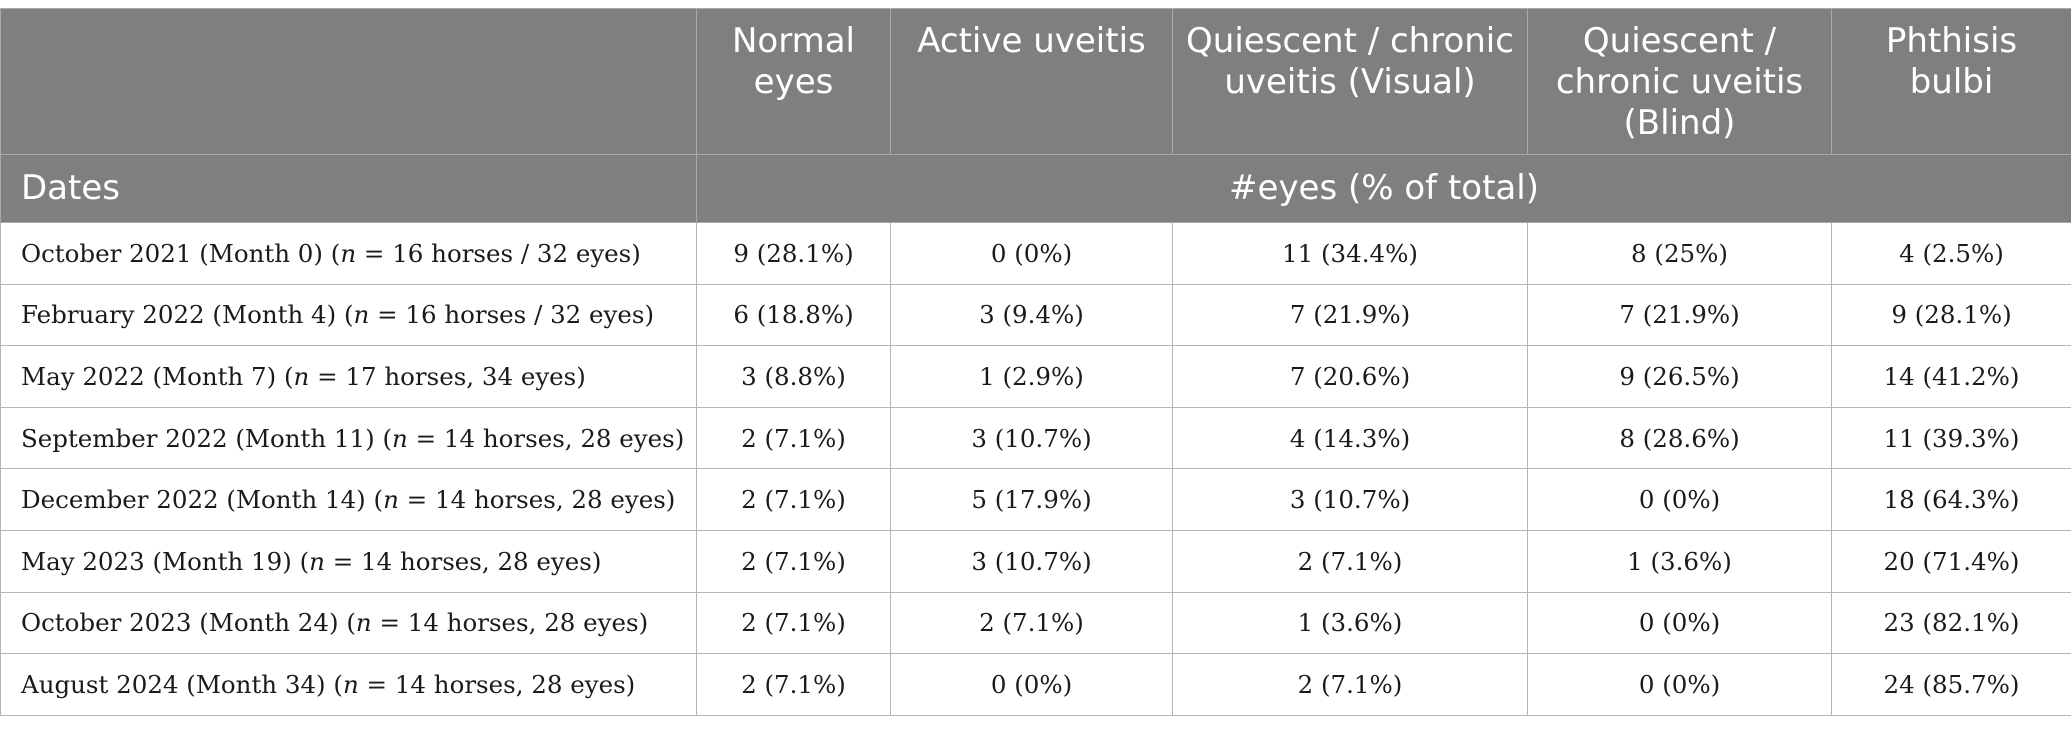  What do you see at coordinates (1951, 81) in the screenshot?
I see `header-phthisis-bulbi: Phthisis bulbi` at bounding box center [1951, 81].